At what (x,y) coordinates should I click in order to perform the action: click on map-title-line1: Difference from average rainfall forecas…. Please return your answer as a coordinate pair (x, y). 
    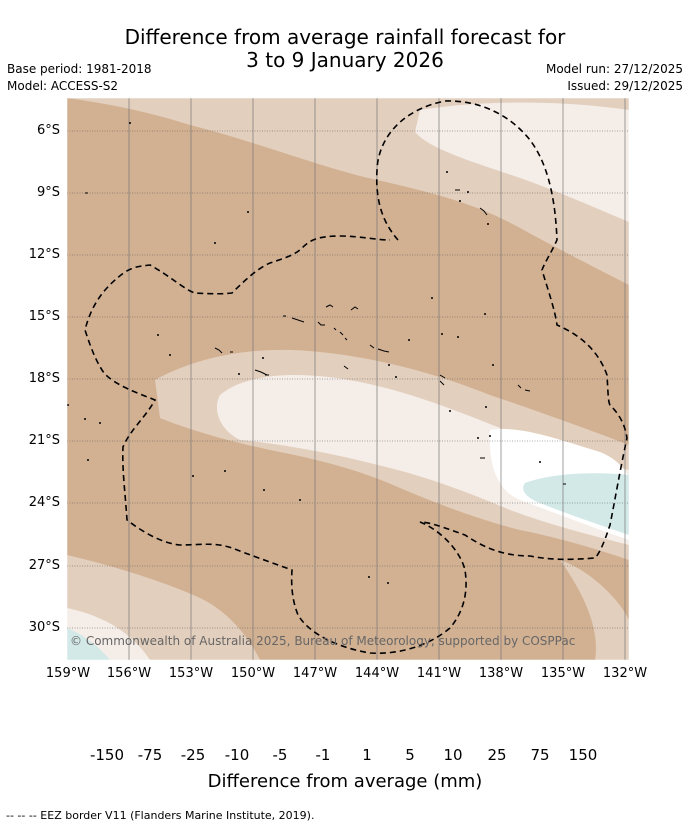
    Looking at the image, I should click on (345, 37).